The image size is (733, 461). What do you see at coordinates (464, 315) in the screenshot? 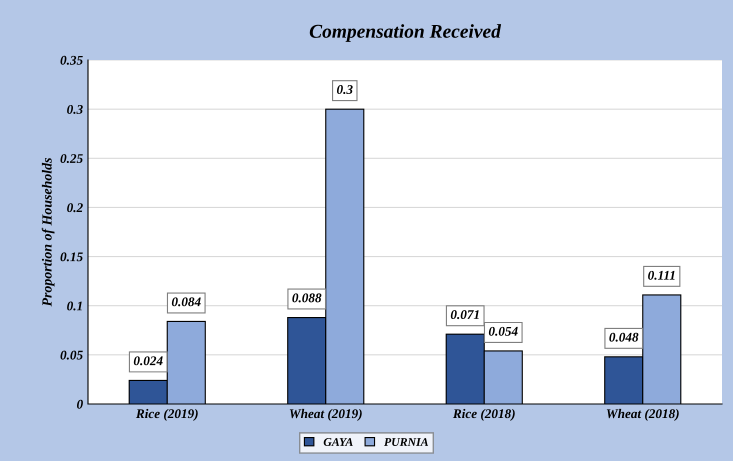
I see `data-label: 0.071` at bounding box center [464, 315].